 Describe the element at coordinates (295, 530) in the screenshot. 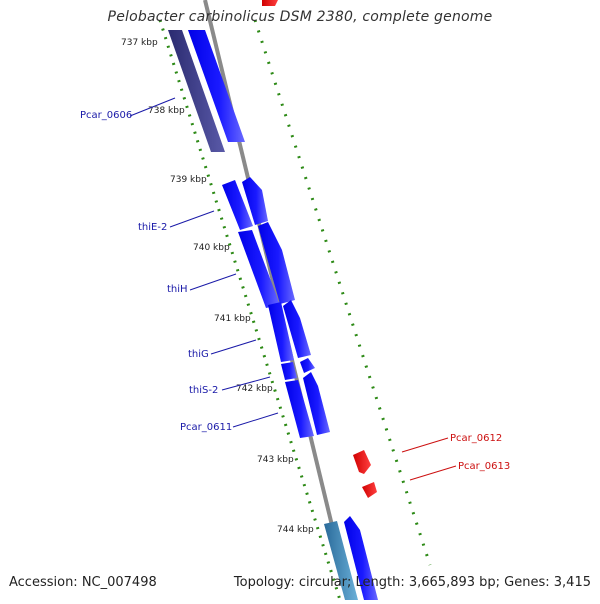

I see `ruler-label-744: 744 kbp` at that location.